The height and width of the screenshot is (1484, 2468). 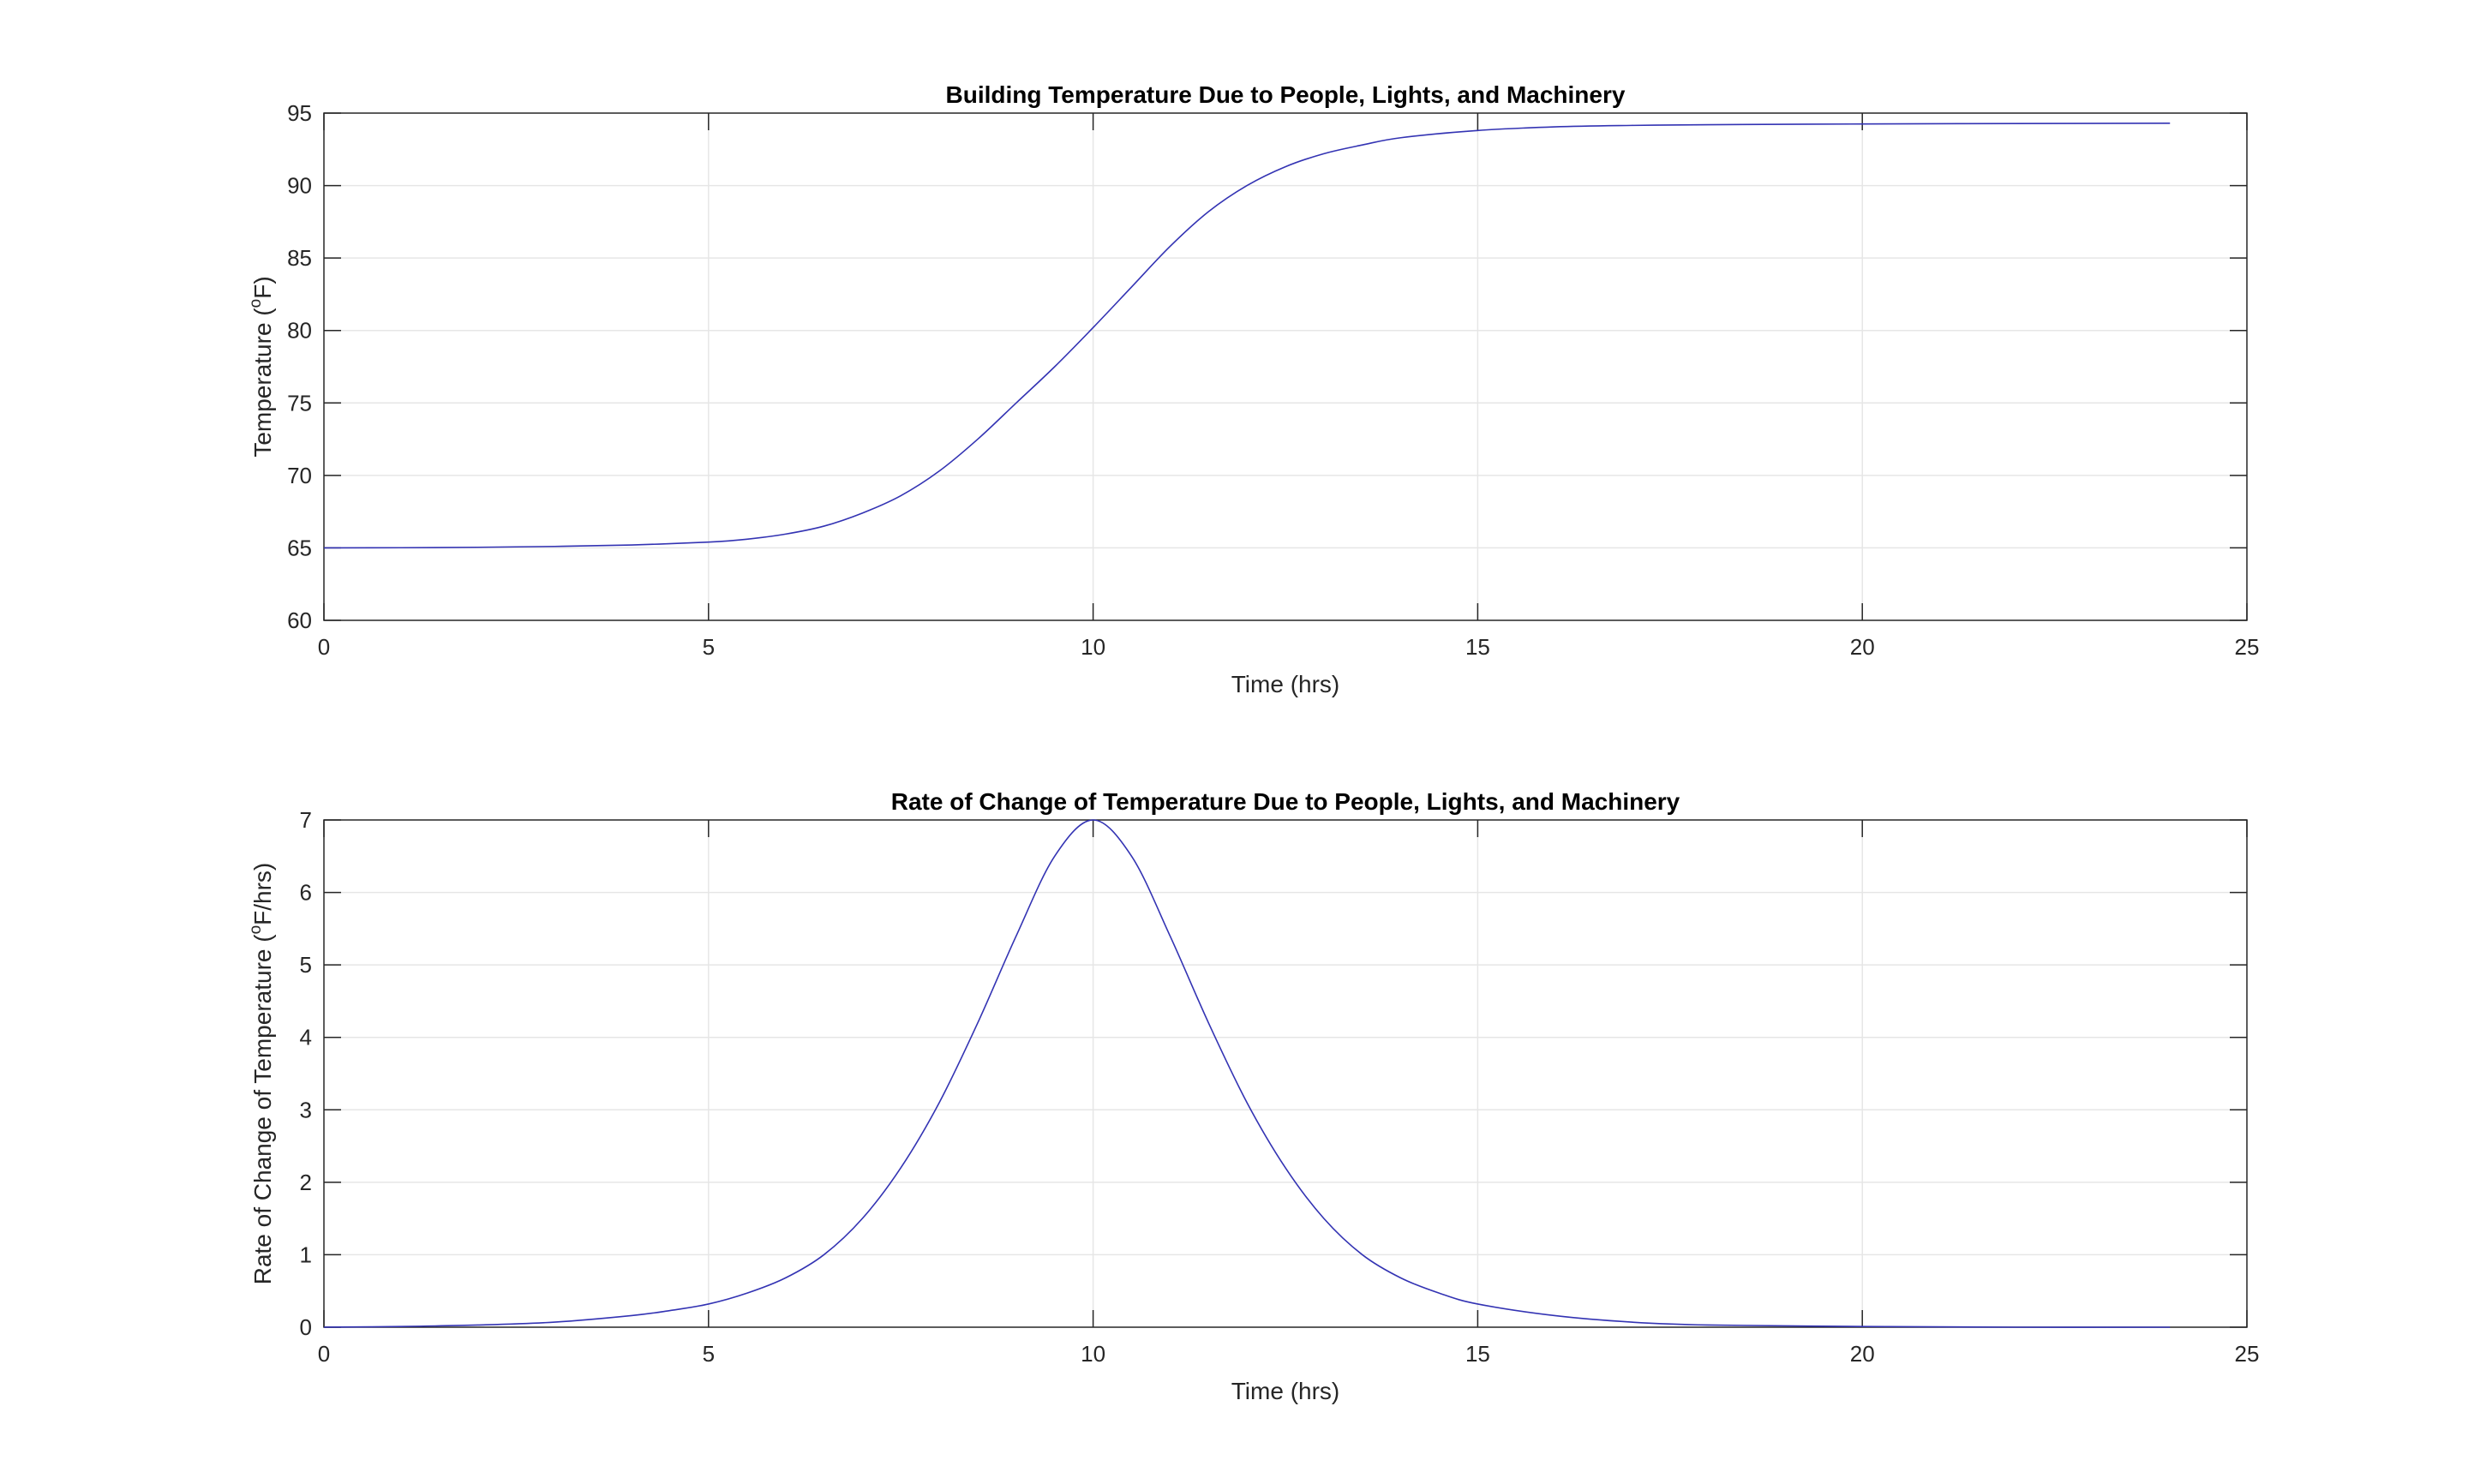 I want to click on rate-x-axis-label: Time (hrs), so click(x=1285, y=1391).